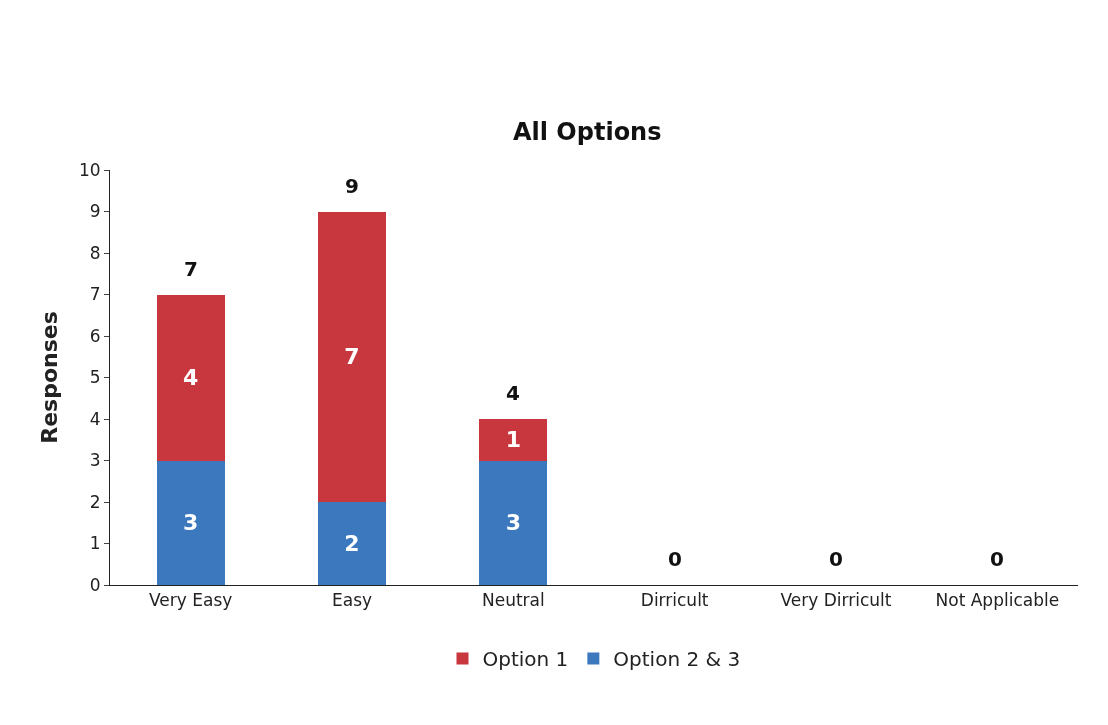 Image resolution: width=1108 pixels, height=725 pixels. Describe the element at coordinates (95, 211) in the screenshot. I see `y-tick-label: 9` at that location.